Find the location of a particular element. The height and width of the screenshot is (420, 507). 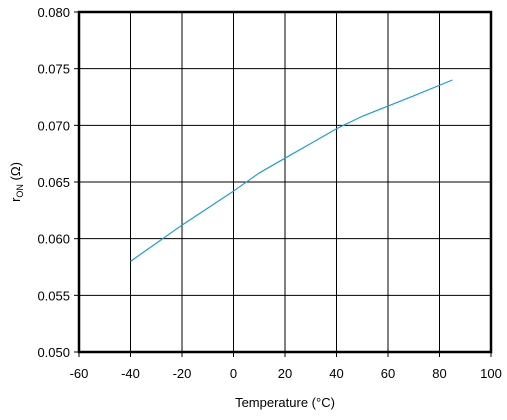

x-tick-label: 20 is located at coordinates (285, 373).